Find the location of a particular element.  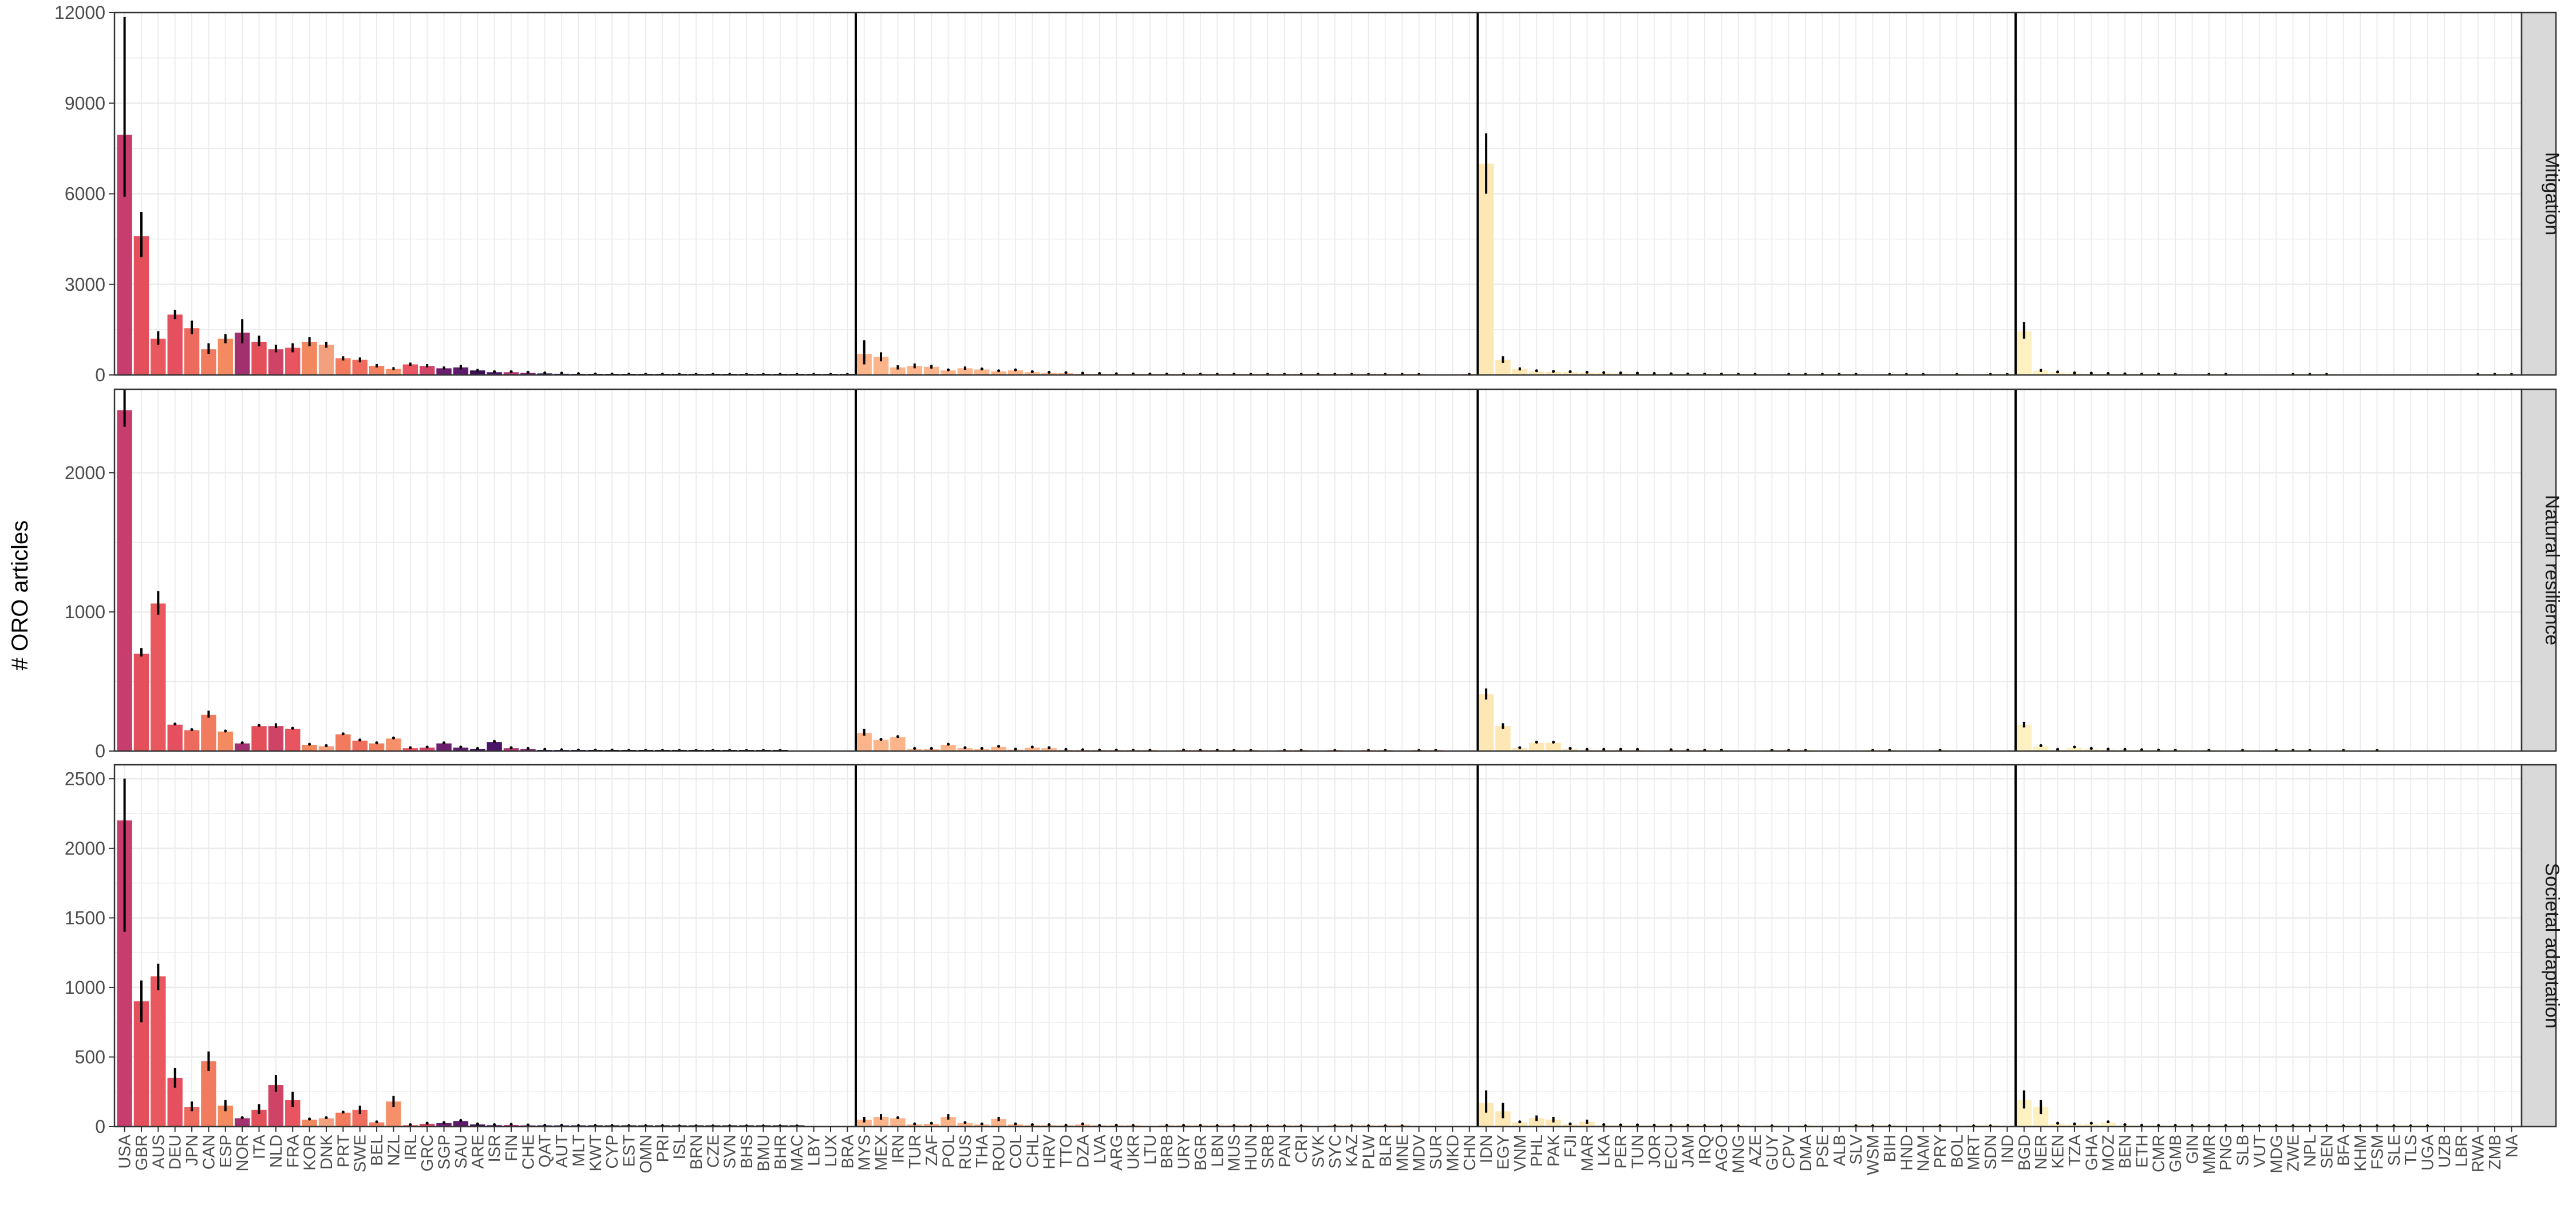

bar-bgd is located at coordinates (2024, 737).